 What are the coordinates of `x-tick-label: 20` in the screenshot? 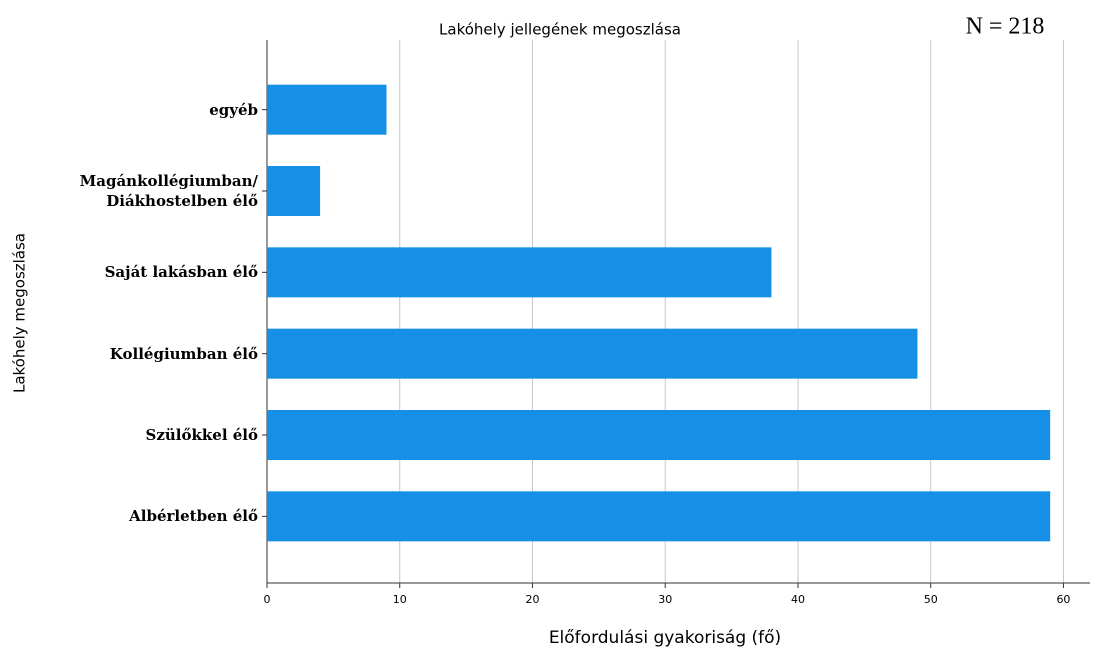 It's located at (532, 599).